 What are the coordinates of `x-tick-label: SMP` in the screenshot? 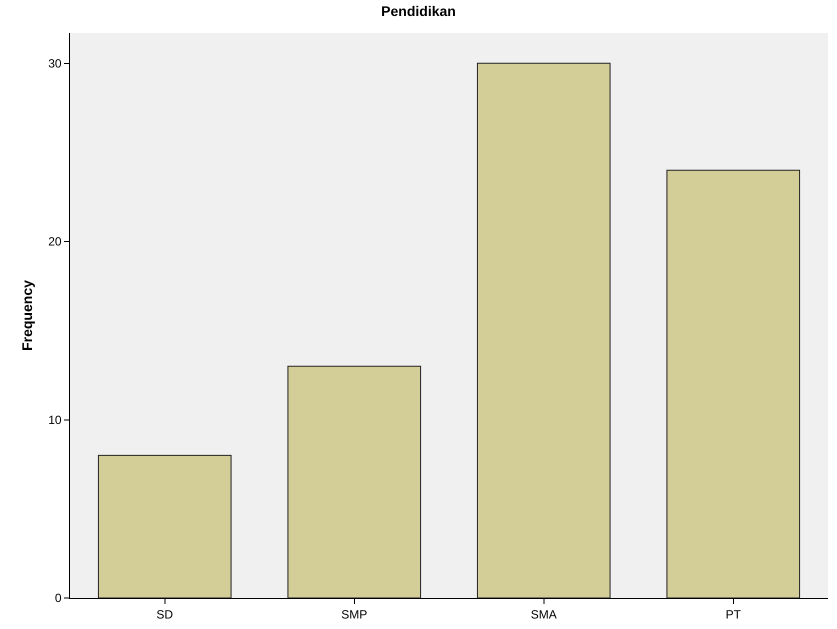 It's located at (354, 614).